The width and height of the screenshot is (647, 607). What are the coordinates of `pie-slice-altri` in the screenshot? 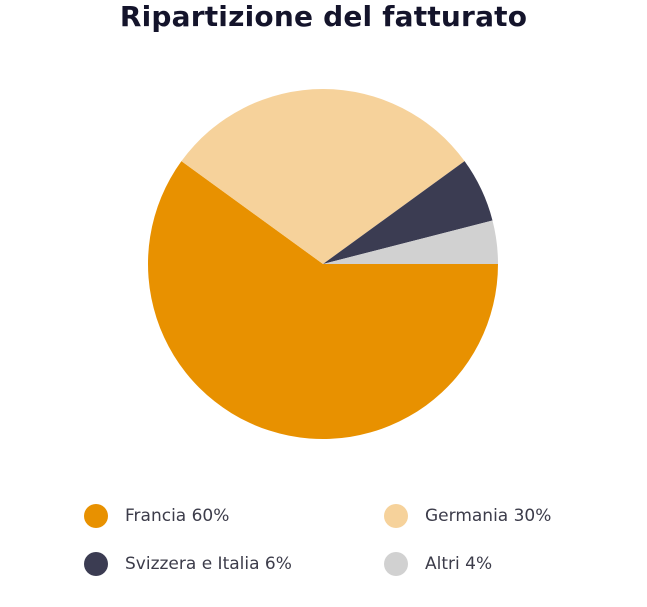 It's located at (410, 242).